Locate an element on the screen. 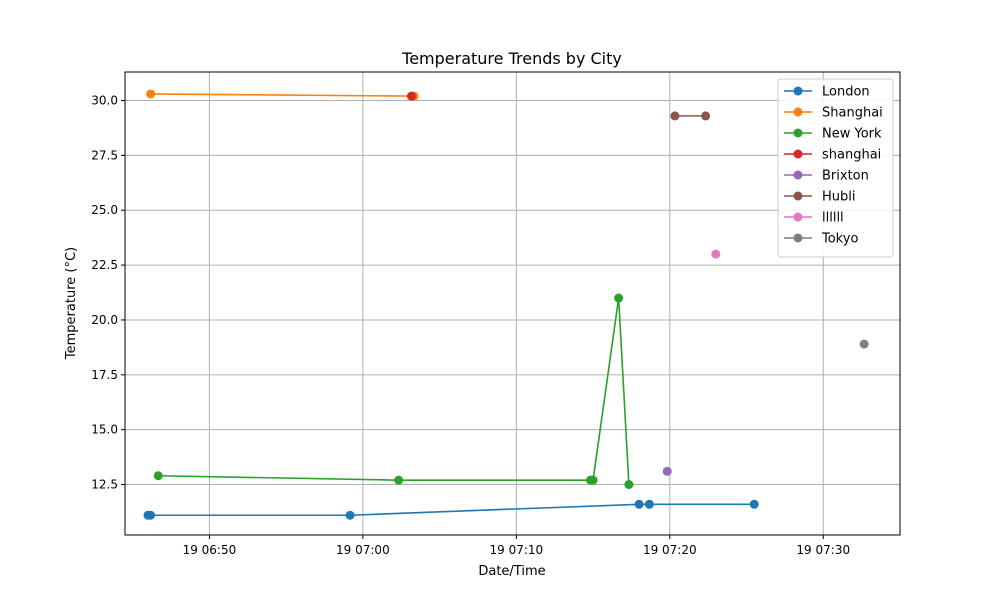  legend-marker-llllll is located at coordinates (798, 217).